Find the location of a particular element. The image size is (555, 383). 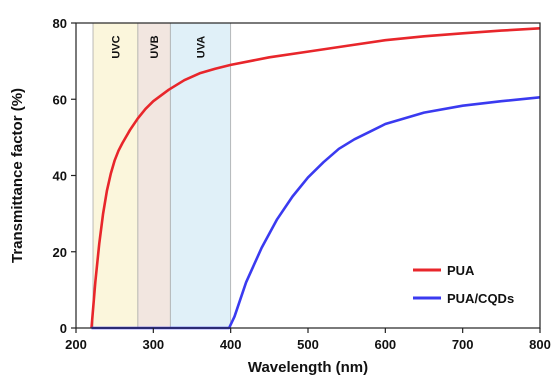

x-tick-label: 500 is located at coordinates (308, 344).